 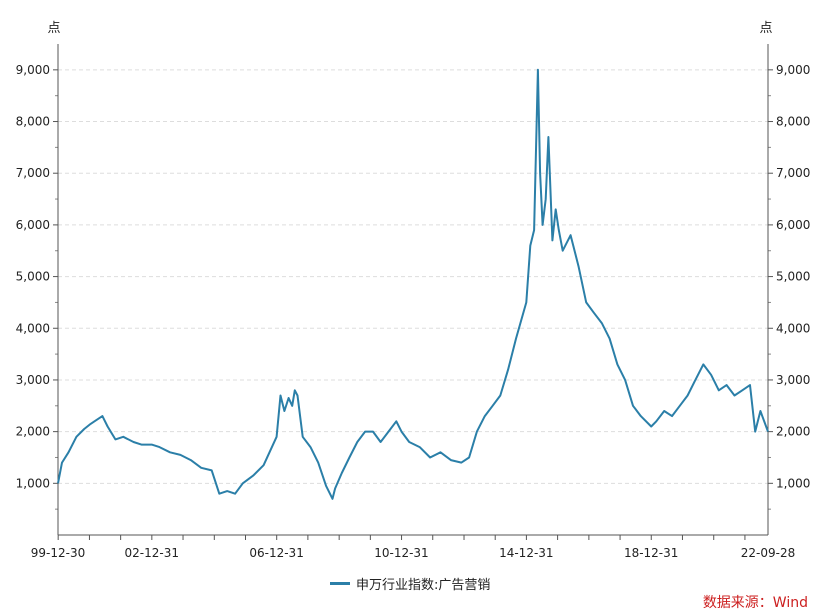 I want to click on y-tick-label-left: 7,000, so click(x=33, y=173).